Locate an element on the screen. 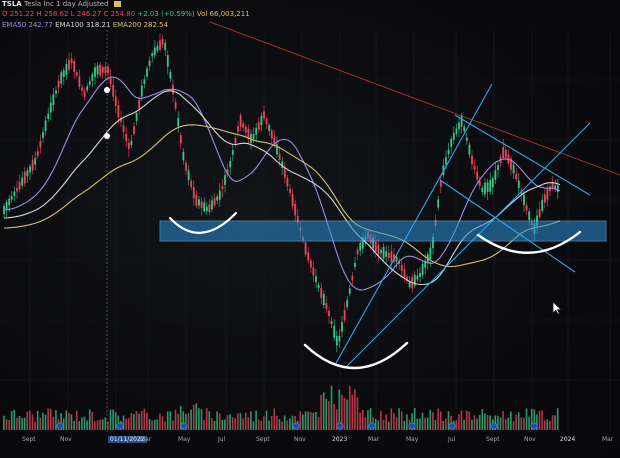 The width and height of the screenshot is (620, 458). hand-drawn-arc-right is located at coordinates (529, 242).